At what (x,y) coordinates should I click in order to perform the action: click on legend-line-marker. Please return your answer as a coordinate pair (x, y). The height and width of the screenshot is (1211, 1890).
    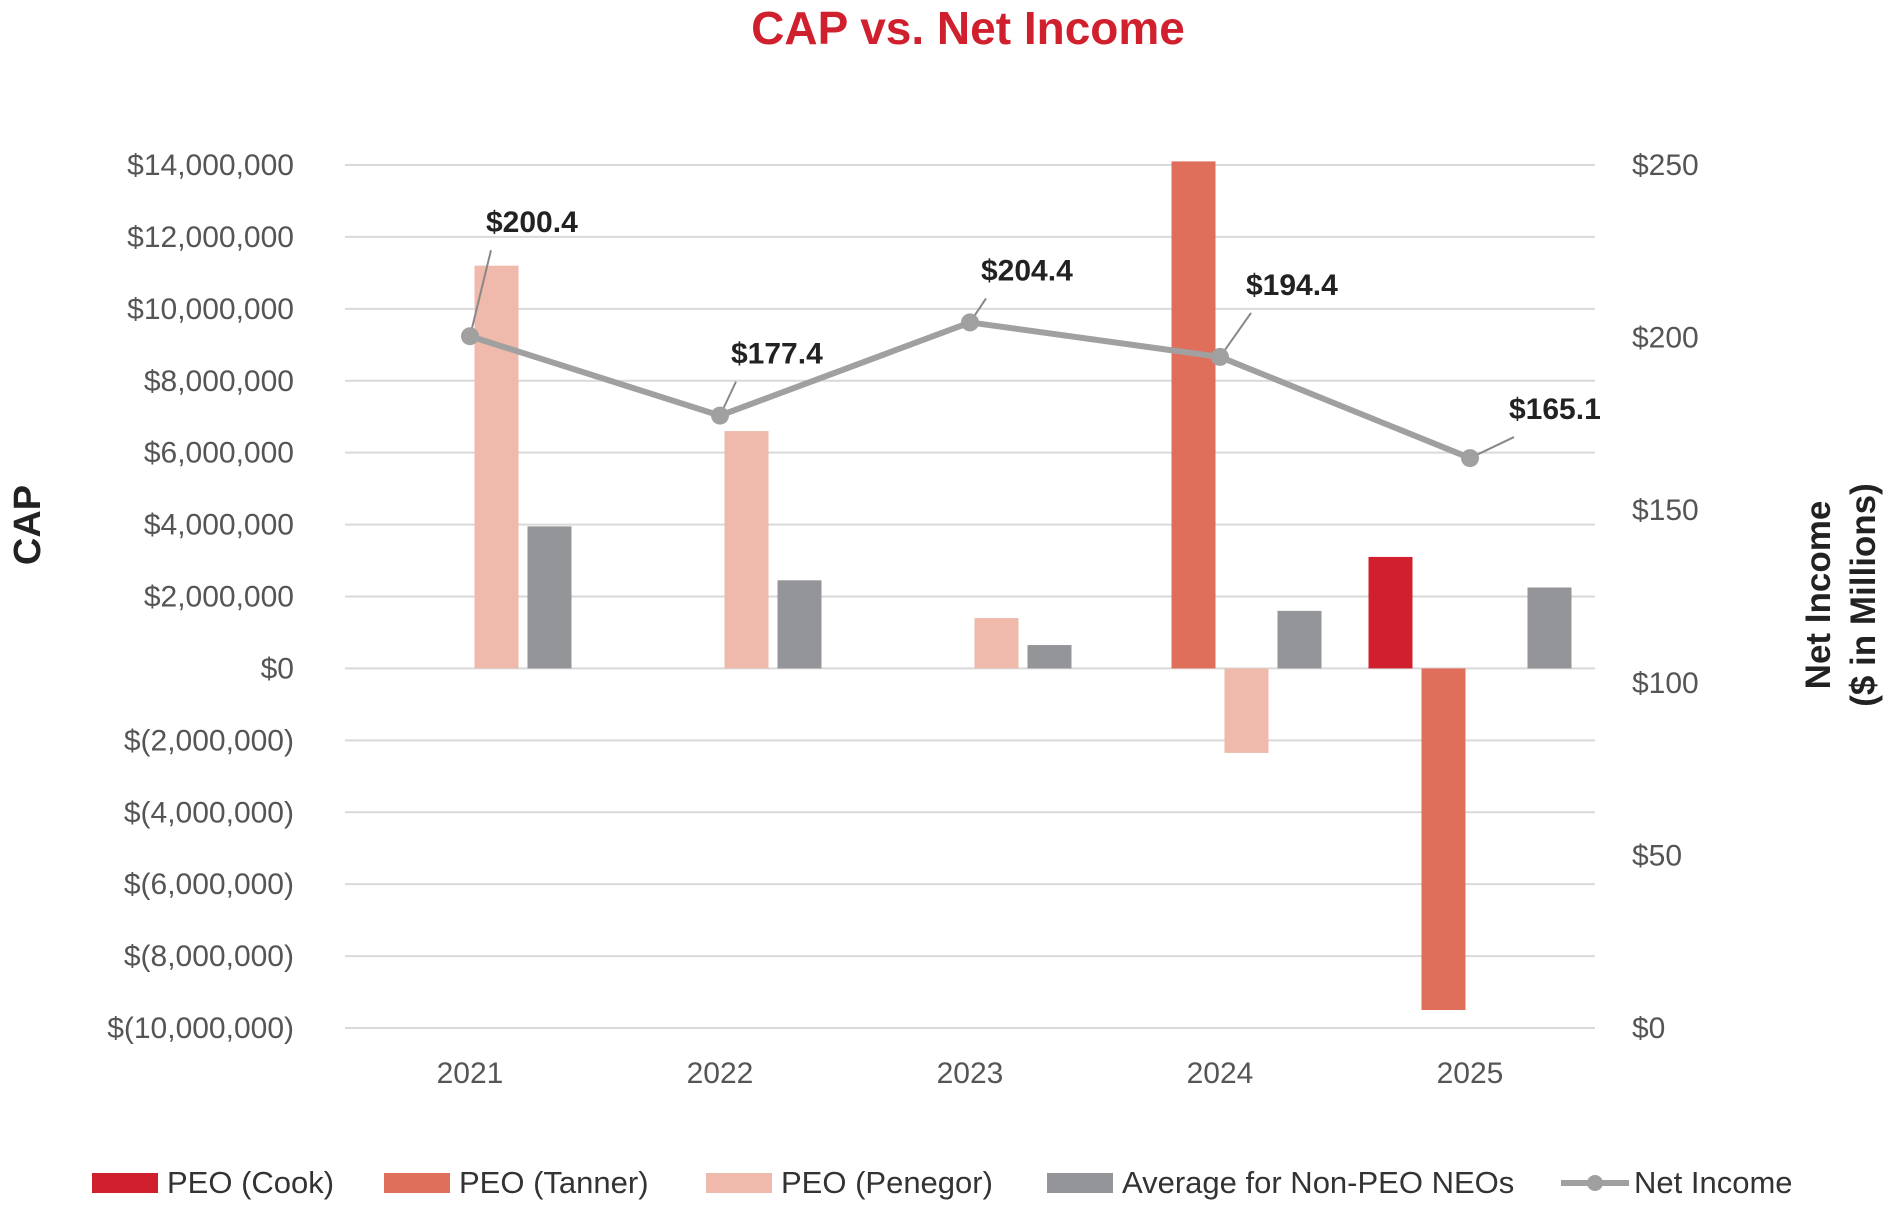
    Looking at the image, I should click on (1595, 1183).